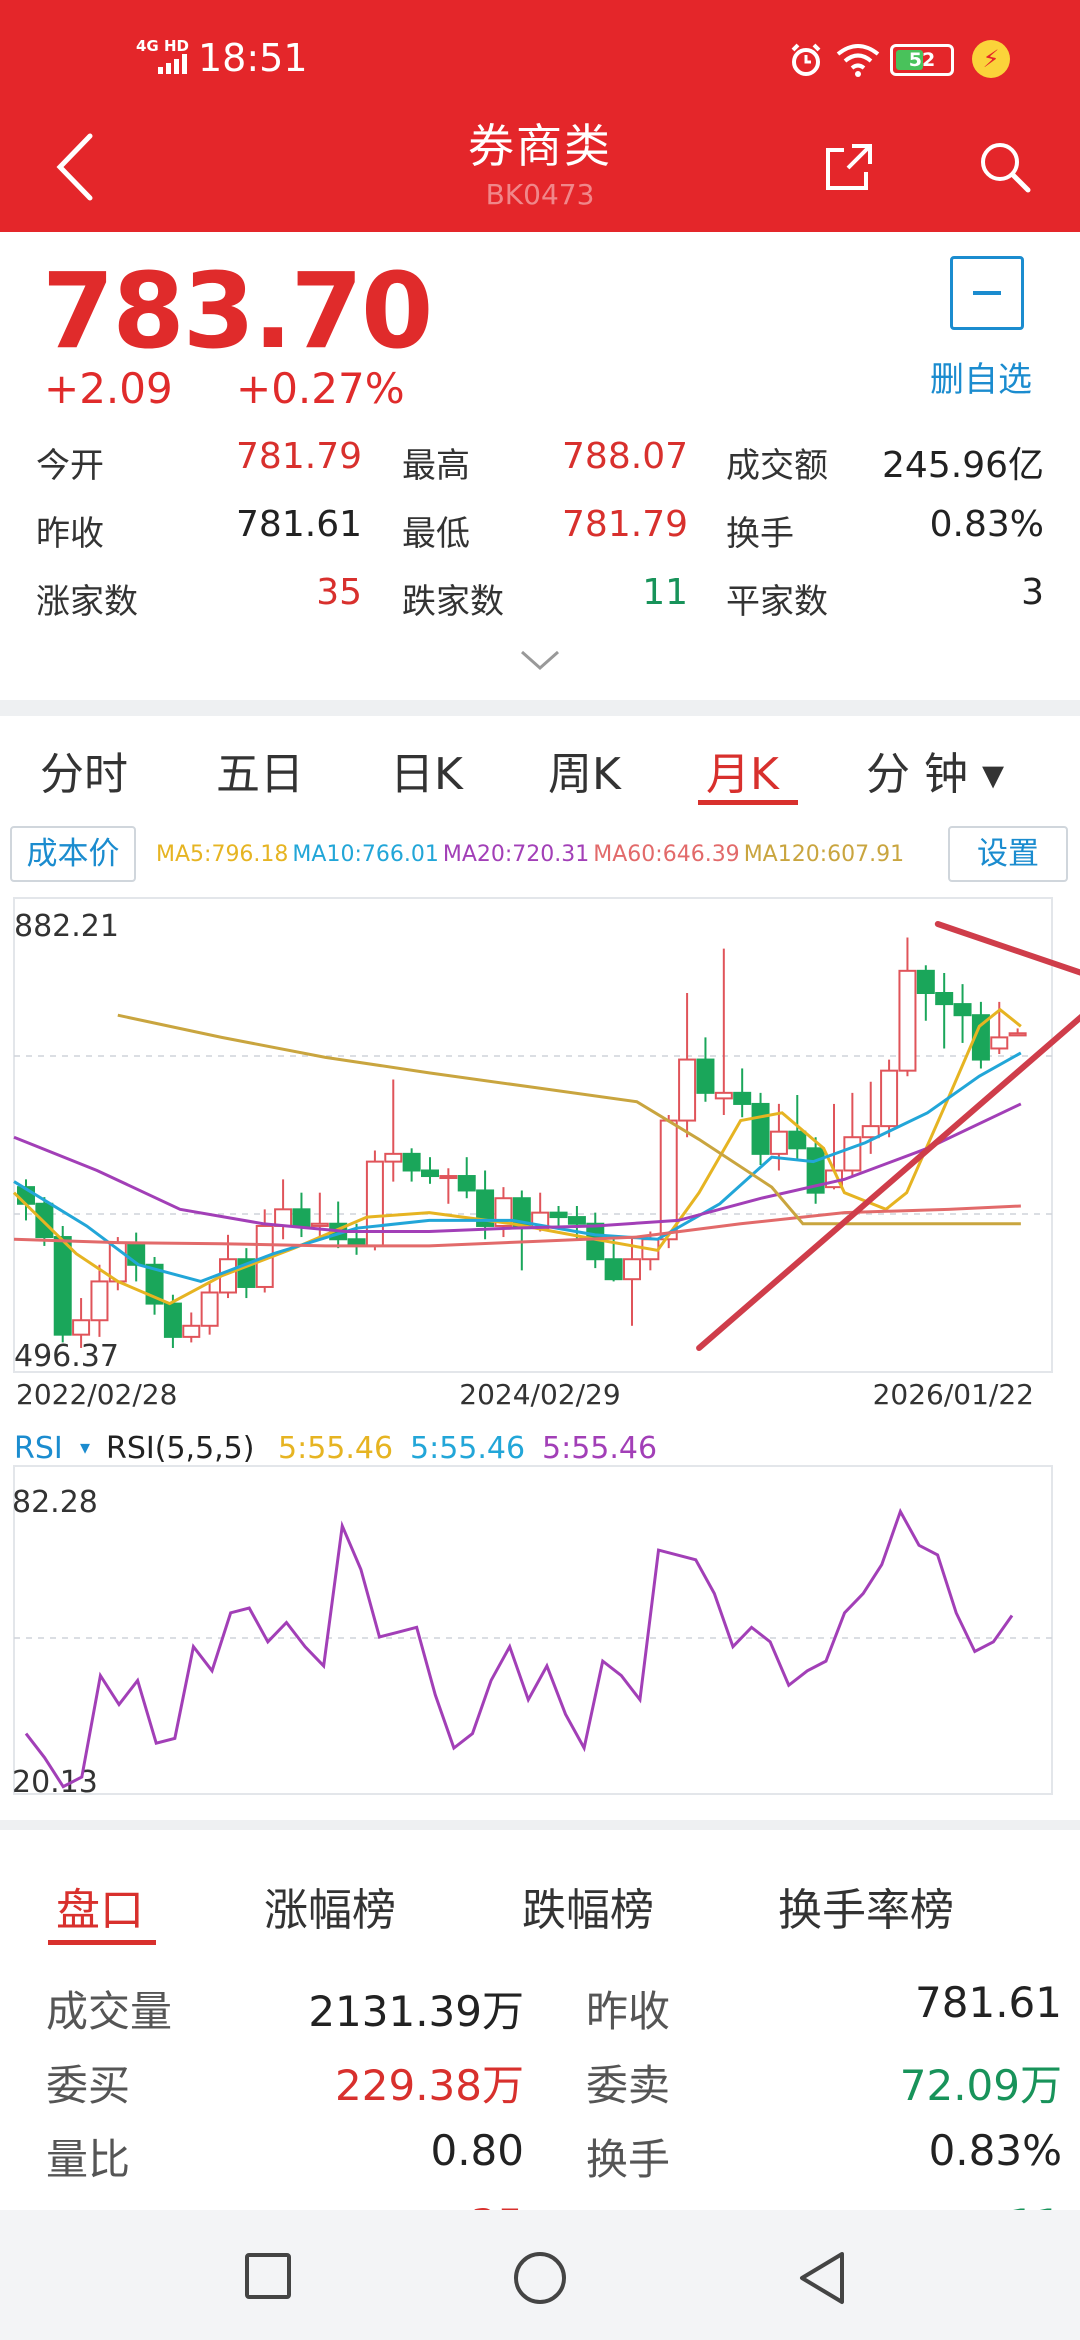  What do you see at coordinates (1008, 854) in the screenshot?
I see `chart-settings-button: 设置` at bounding box center [1008, 854].